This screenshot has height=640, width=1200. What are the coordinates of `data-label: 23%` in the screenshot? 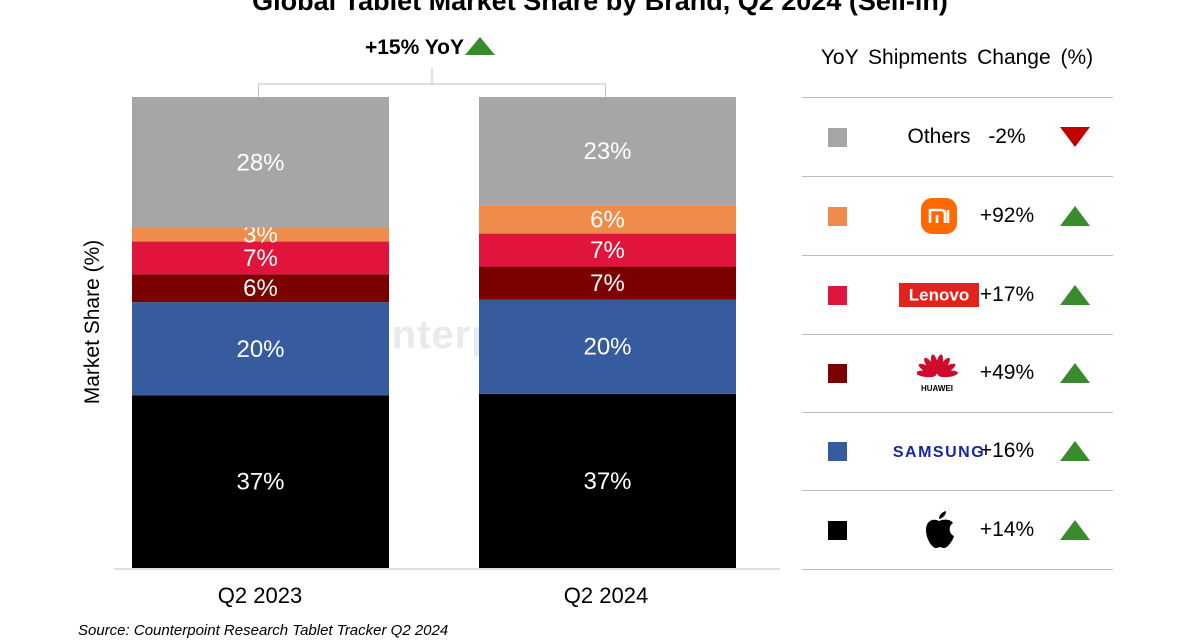 It's located at (607, 151).